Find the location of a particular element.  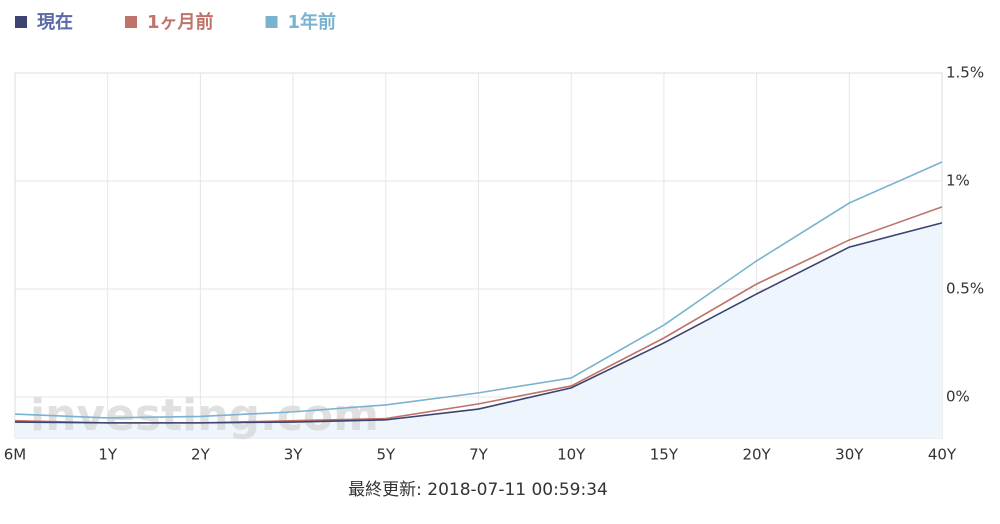

x-tick-label: 7Y is located at coordinates (479, 455).